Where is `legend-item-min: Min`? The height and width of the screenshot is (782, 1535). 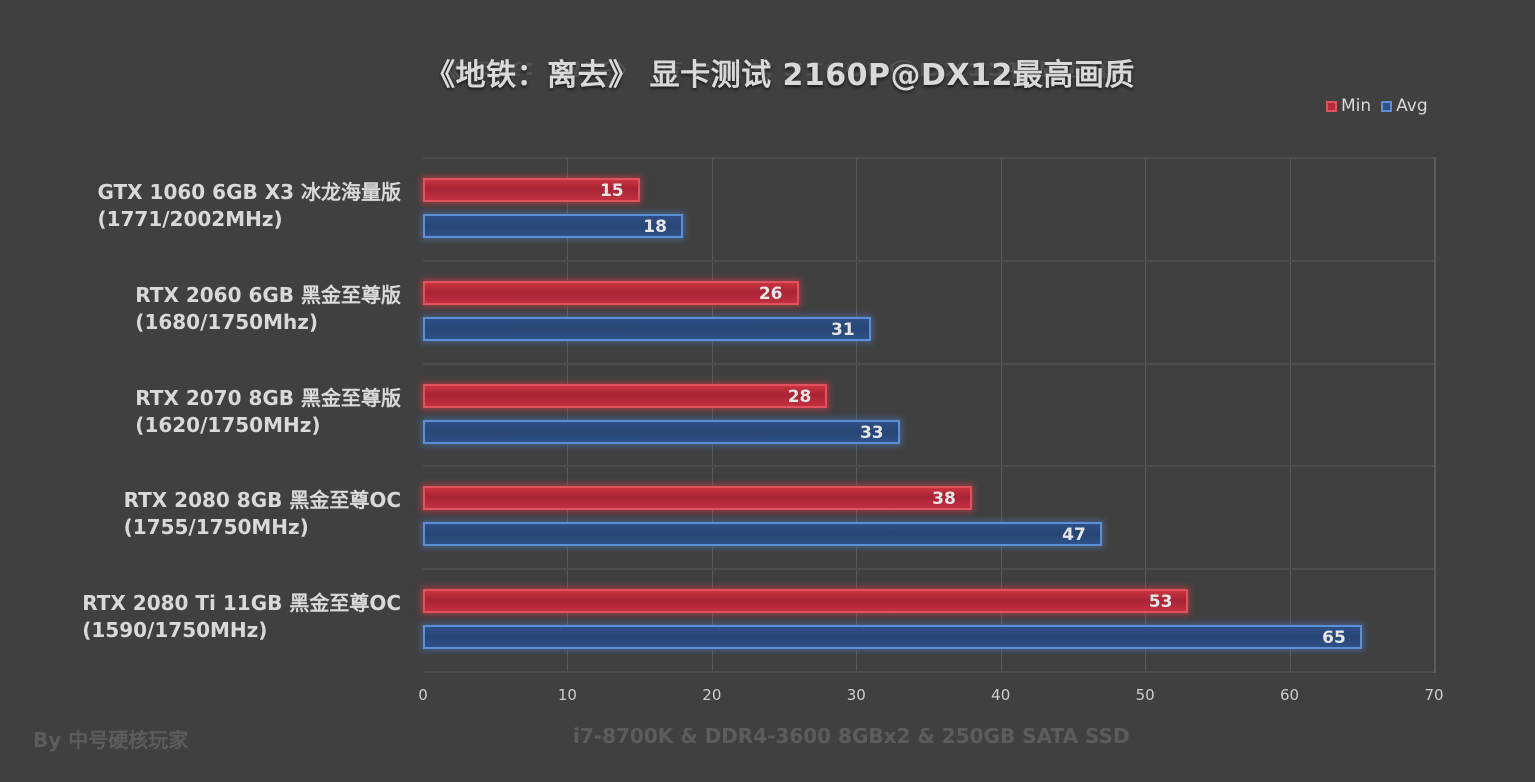
legend-item-min: Min is located at coordinates (1348, 106).